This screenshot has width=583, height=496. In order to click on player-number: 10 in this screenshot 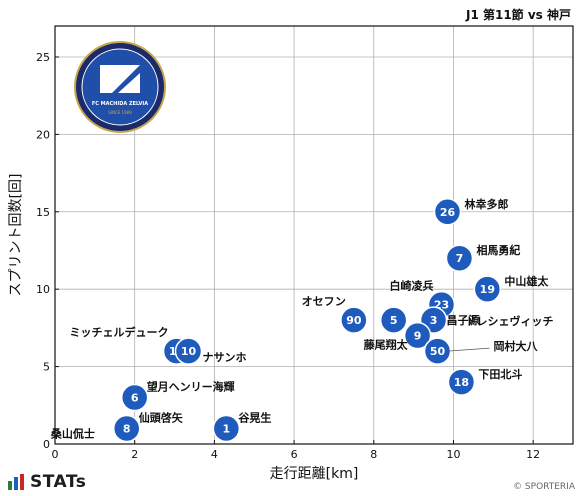, I will do `click(189, 351)`.